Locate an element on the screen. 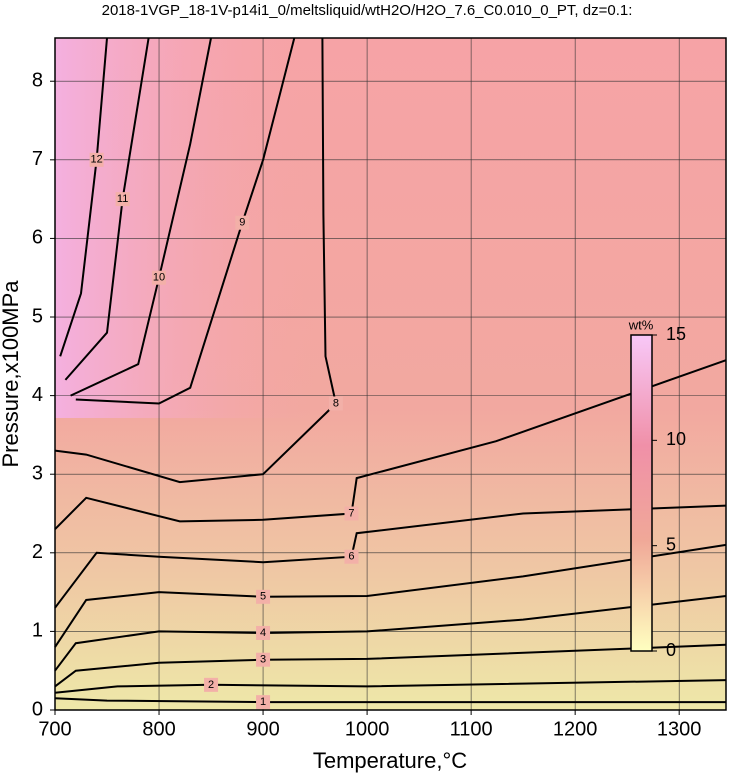 This screenshot has height=776, width=734. y-tick-label: 0 is located at coordinates (37, 709).